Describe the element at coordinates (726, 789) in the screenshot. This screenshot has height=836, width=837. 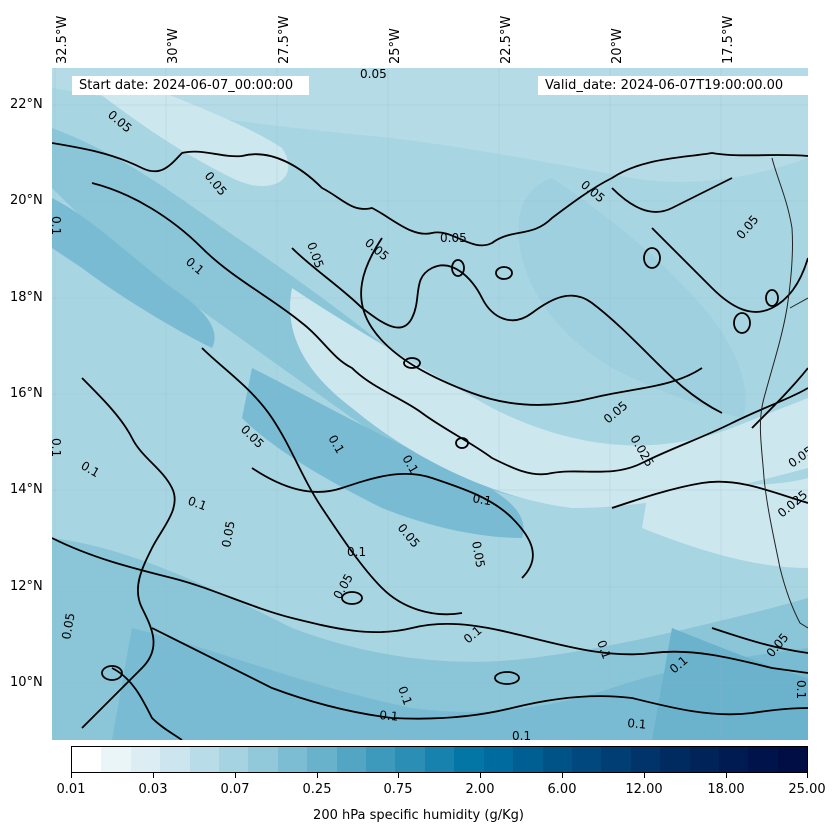
I see `colorbar-label-8: 18.00` at that location.